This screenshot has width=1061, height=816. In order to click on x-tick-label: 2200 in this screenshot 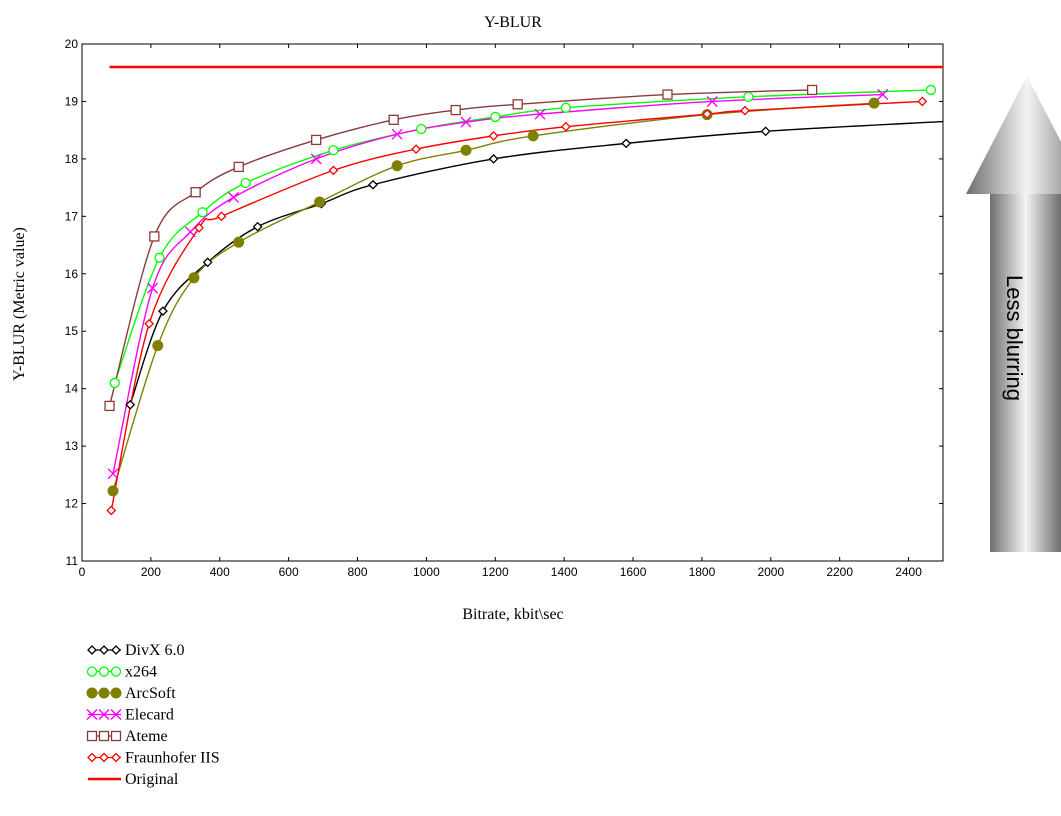, I will do `click(839, 572)`.